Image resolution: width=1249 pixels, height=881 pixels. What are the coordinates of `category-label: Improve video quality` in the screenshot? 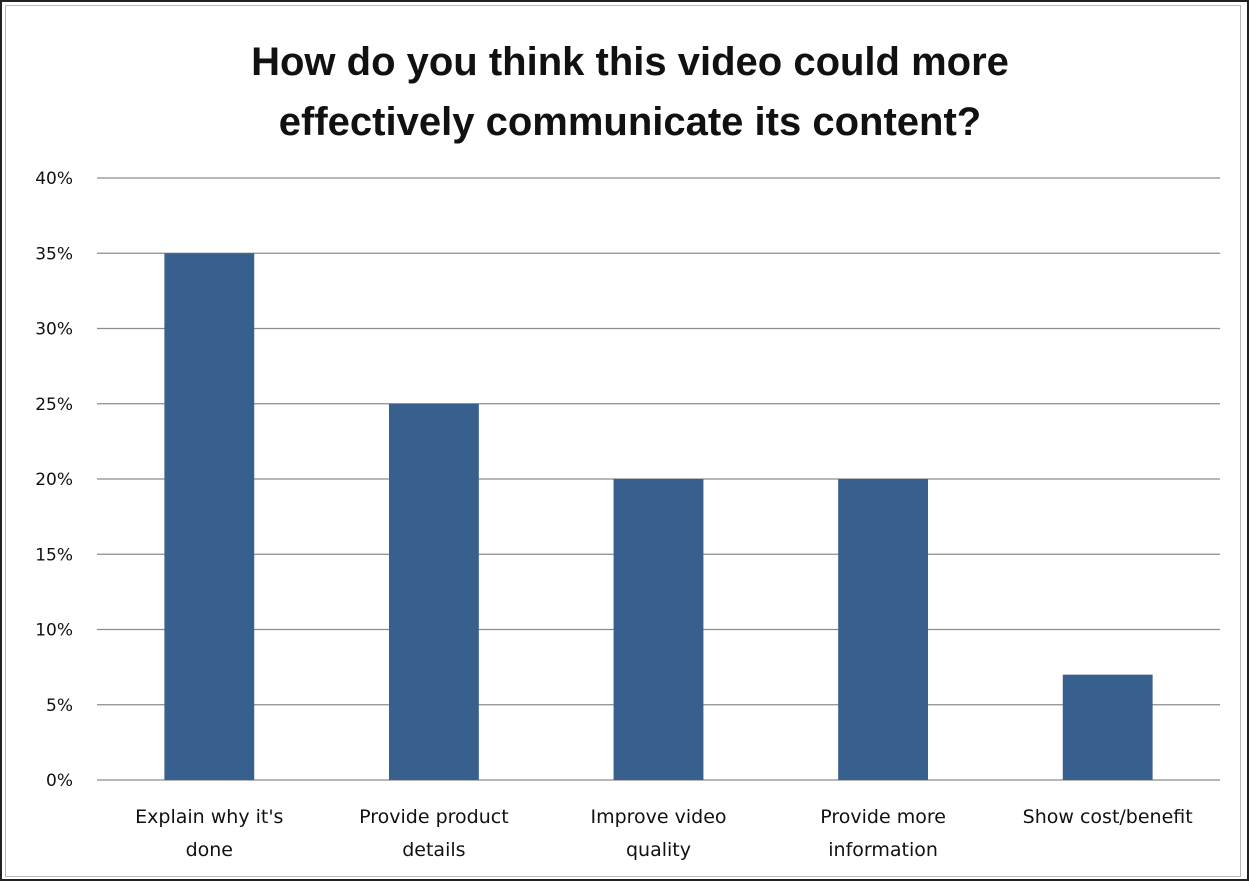 It's located at (658, 833).